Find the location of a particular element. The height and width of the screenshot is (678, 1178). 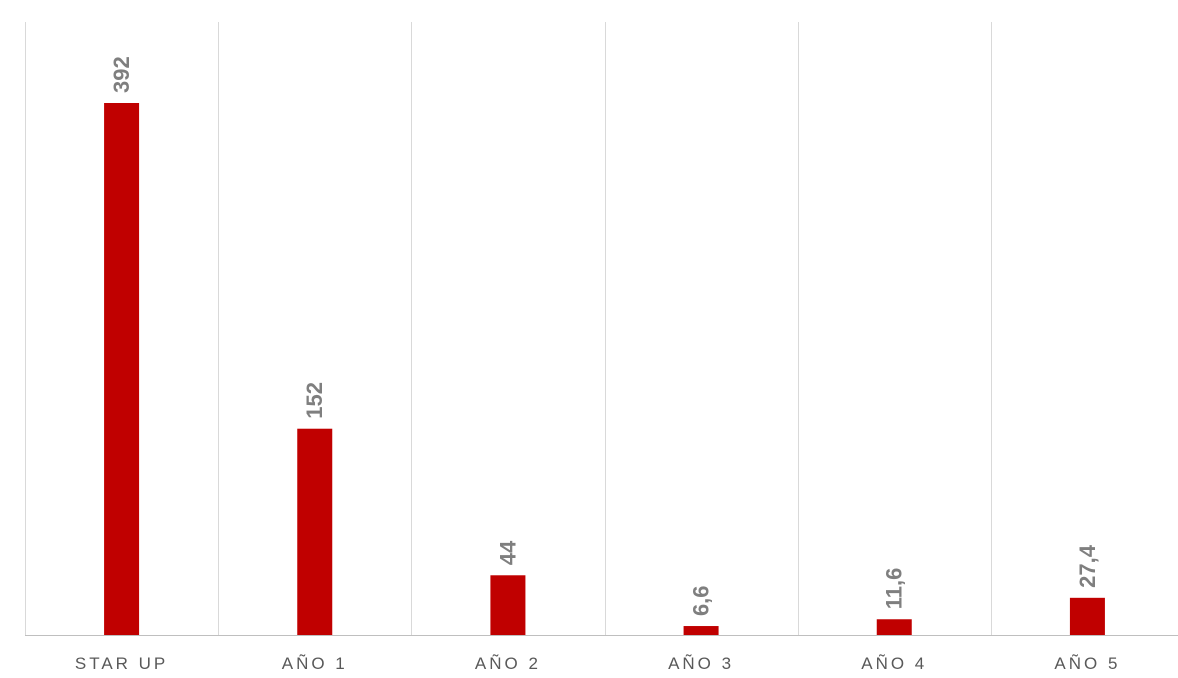

x-tick-label-5: AÑO 5 is located at coordinates (1087, 663).